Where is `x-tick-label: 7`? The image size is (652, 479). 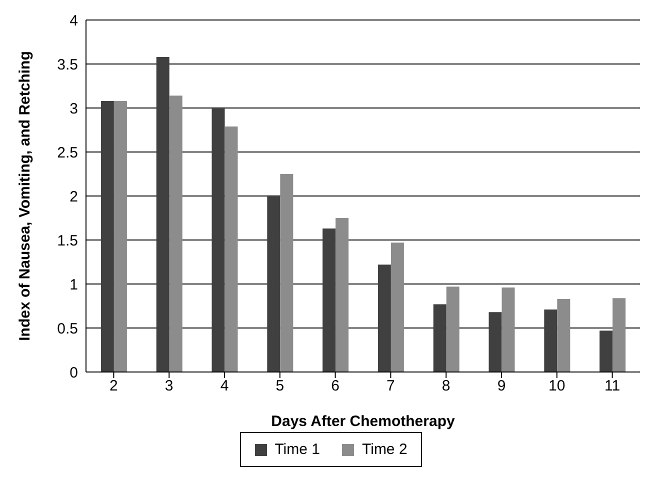
x-tick-label: 7 is located at coordinates (390, 386).